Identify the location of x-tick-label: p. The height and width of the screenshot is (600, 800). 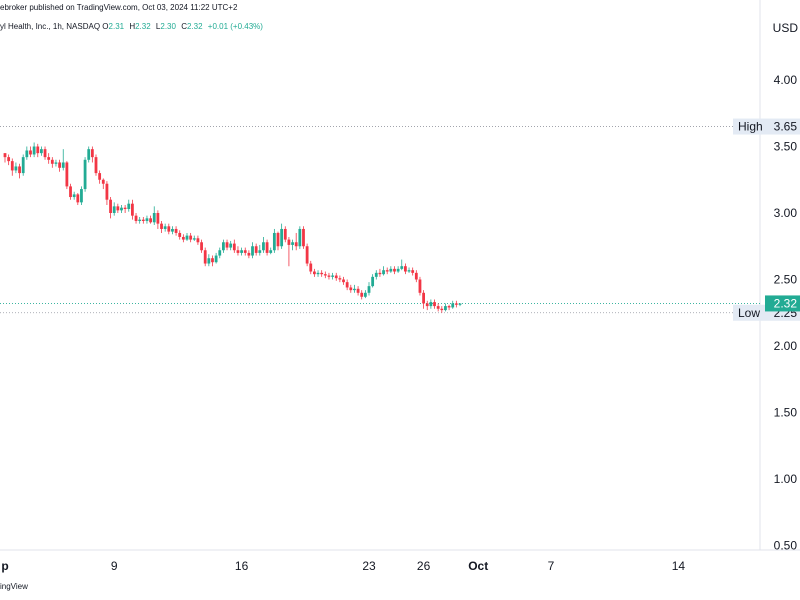
(4, 566).